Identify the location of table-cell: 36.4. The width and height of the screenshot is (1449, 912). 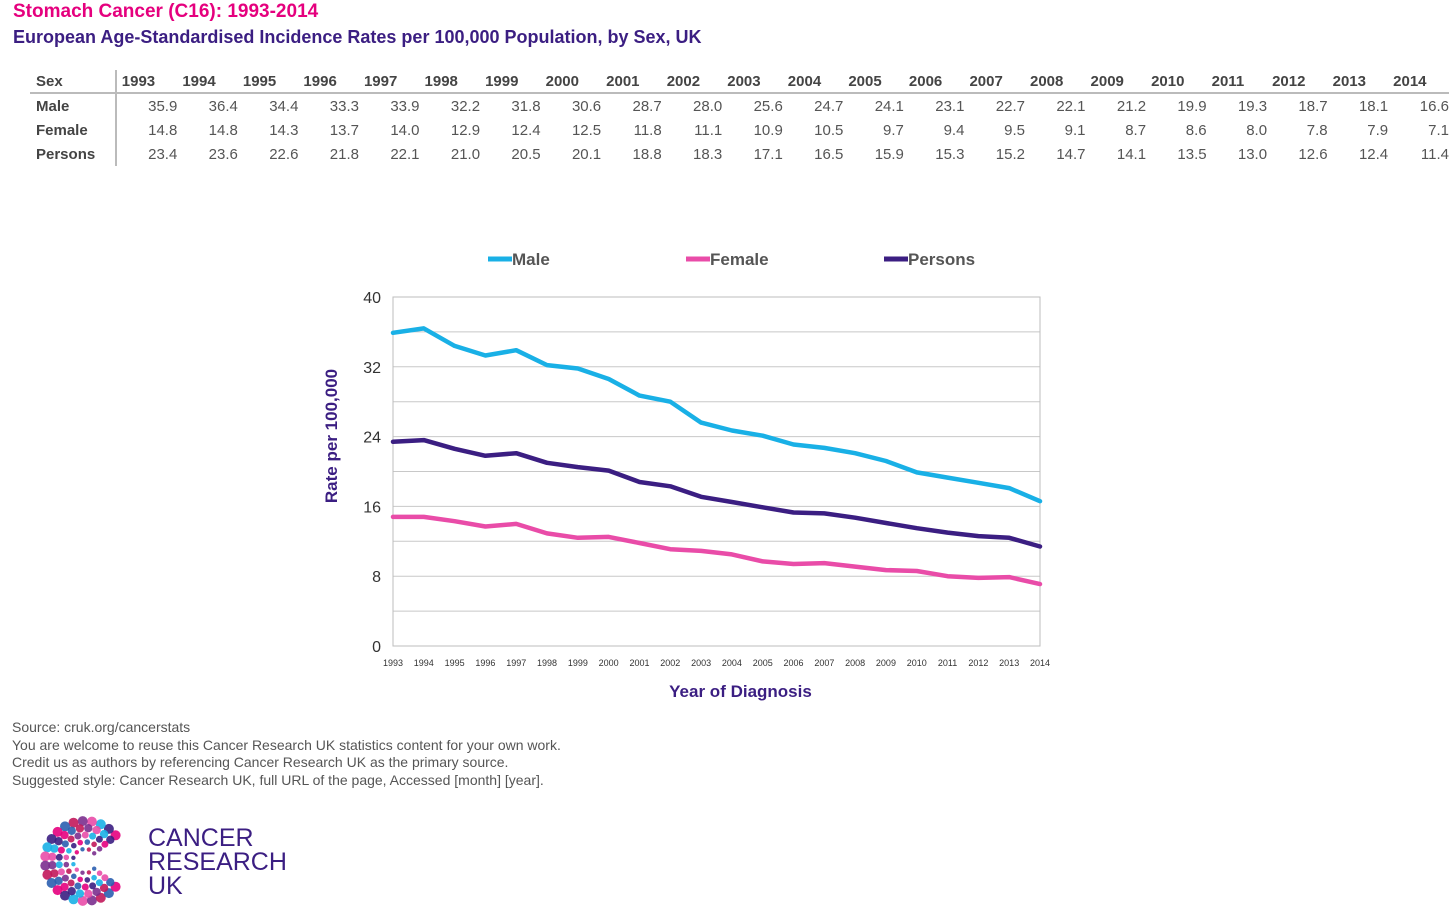
(223, 106).